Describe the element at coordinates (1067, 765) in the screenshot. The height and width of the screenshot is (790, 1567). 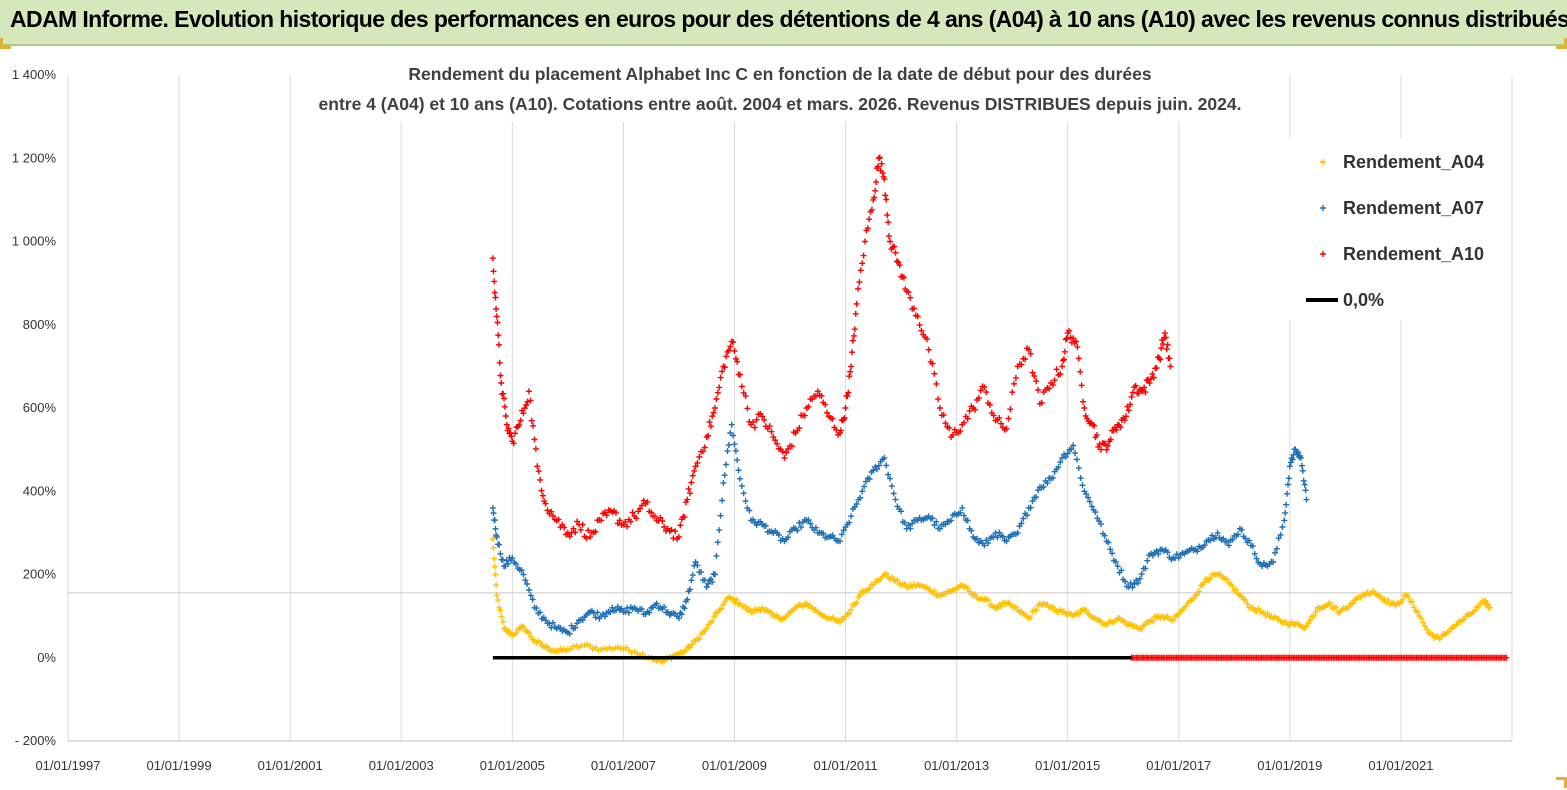
I see `x-tick-label: 01/01/2015` at that location.